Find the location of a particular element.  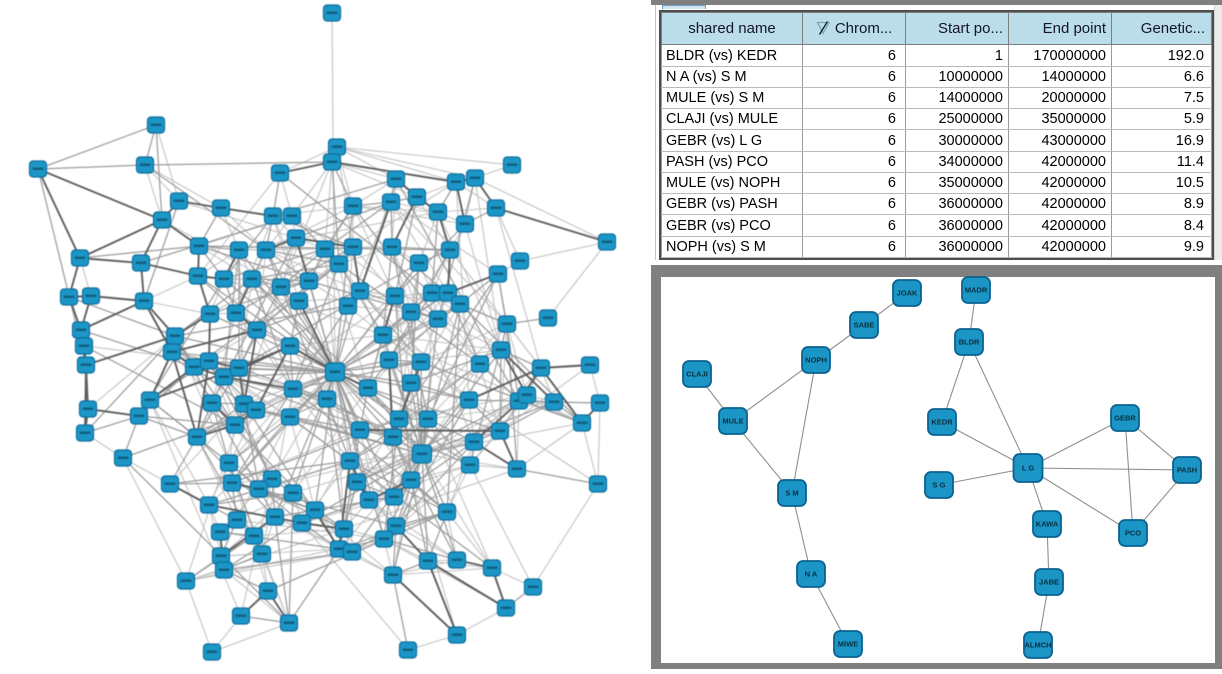

svg-text: MULE is located at coordinates (732, 421).